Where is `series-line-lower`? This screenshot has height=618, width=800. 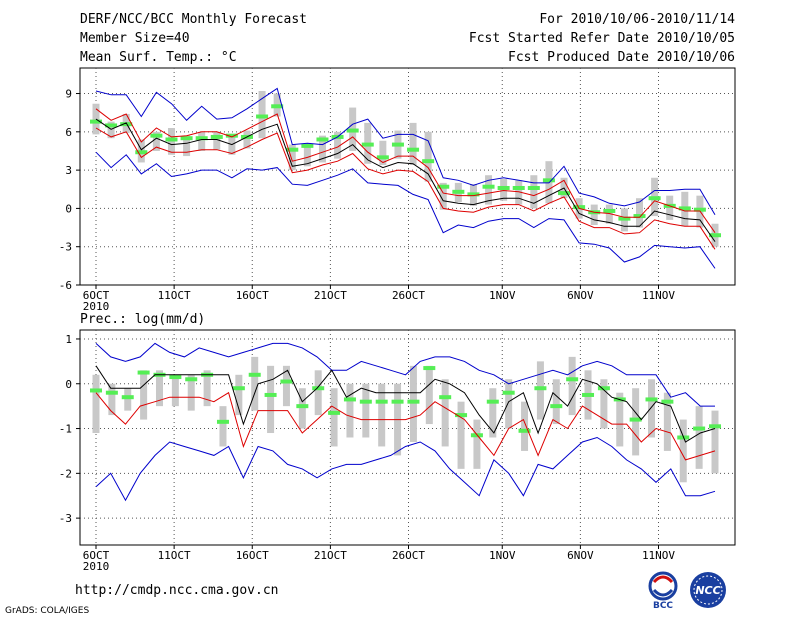 series-line-lower is located at coordinates (405, 426).